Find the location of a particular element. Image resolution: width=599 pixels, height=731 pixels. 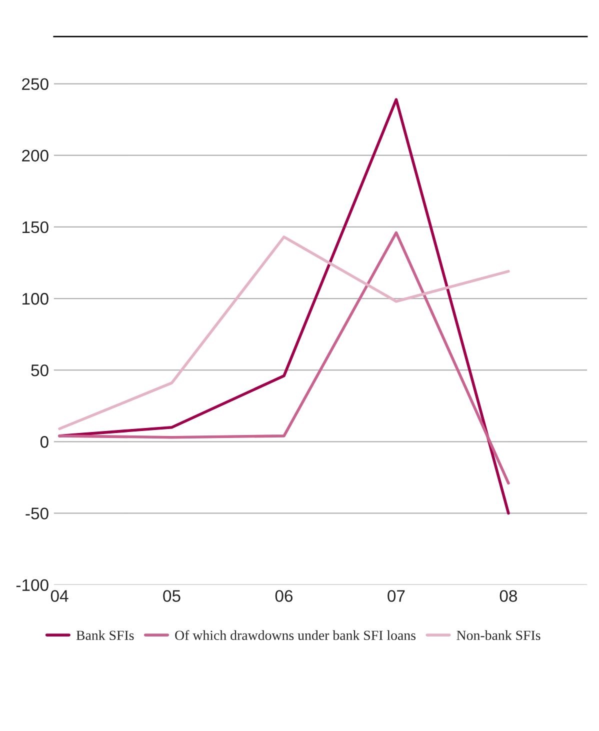

legend-label: Non-bank SFIs is located at coordinates (498, 635).